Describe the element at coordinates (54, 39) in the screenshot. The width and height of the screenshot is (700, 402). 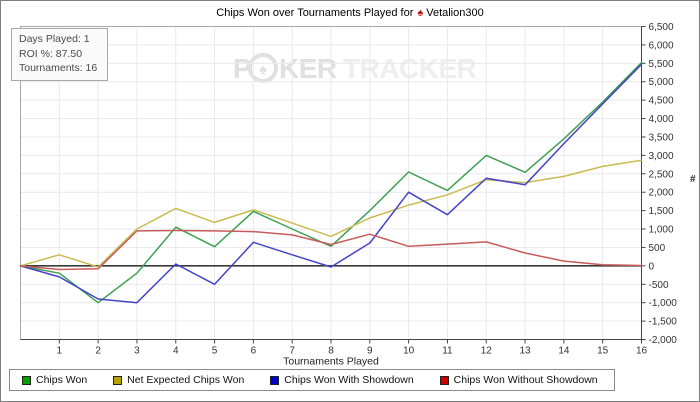
I see `stat-days-played: Days Played: 1` at that location.